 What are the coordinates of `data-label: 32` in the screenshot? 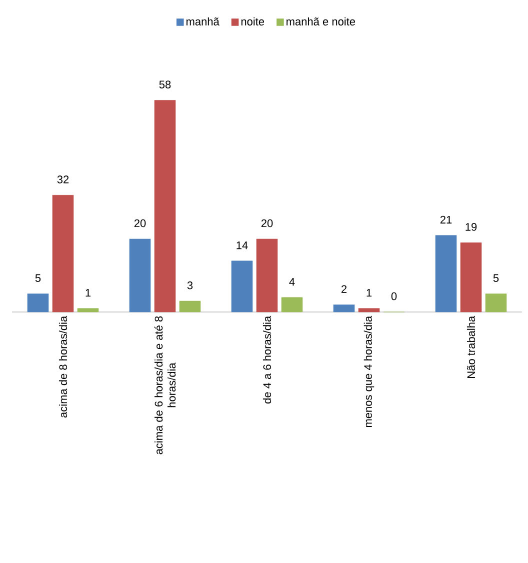 It's located at (63, 180).